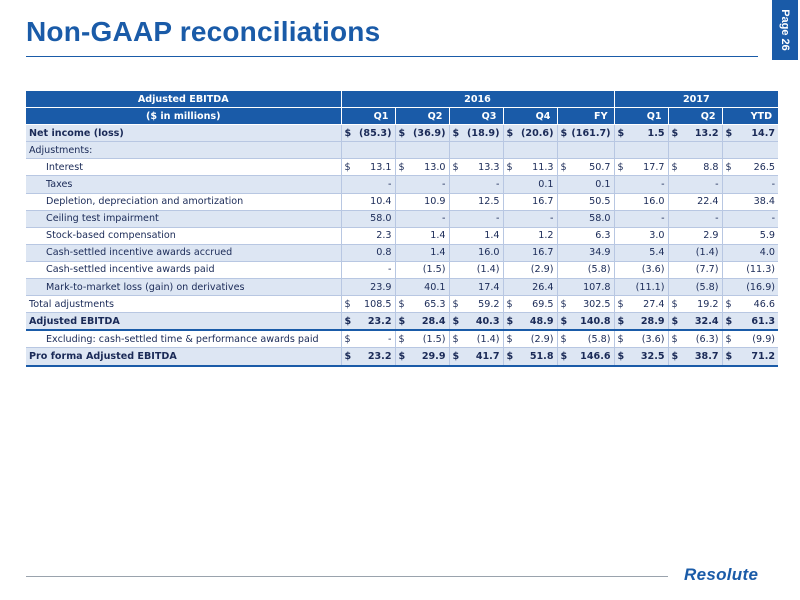 The width and height of the screenshot is (800, 600). Describe the element at coordinates (763, 133) in the screenshot. I see `amount: 14.7` at that location.